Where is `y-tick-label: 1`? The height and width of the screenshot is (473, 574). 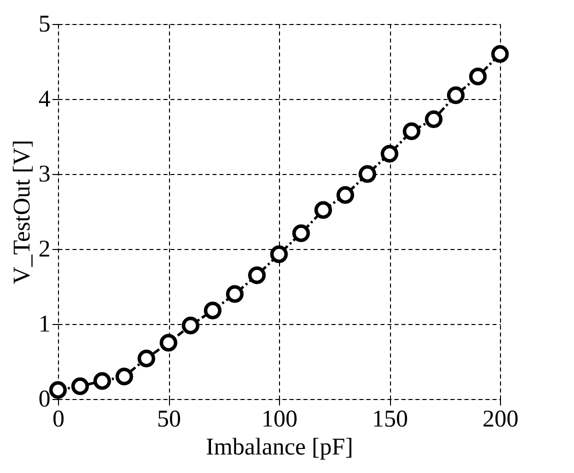 y-tick-label: 1 is located at coordinates (44, 325).